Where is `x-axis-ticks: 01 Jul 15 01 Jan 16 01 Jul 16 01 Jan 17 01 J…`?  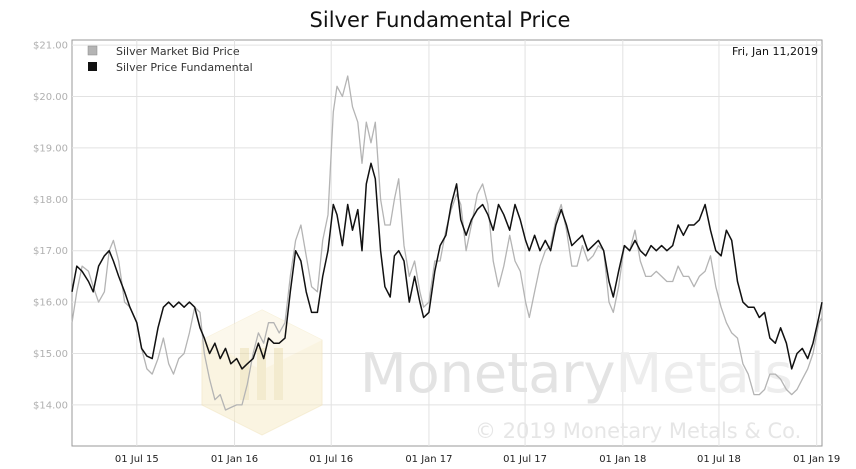 x-axis-ticks: 01 Jul 15 01 Jan 16 01 Jul 16 01 Jan 17 01 J… is located at coordinates (477, 459).